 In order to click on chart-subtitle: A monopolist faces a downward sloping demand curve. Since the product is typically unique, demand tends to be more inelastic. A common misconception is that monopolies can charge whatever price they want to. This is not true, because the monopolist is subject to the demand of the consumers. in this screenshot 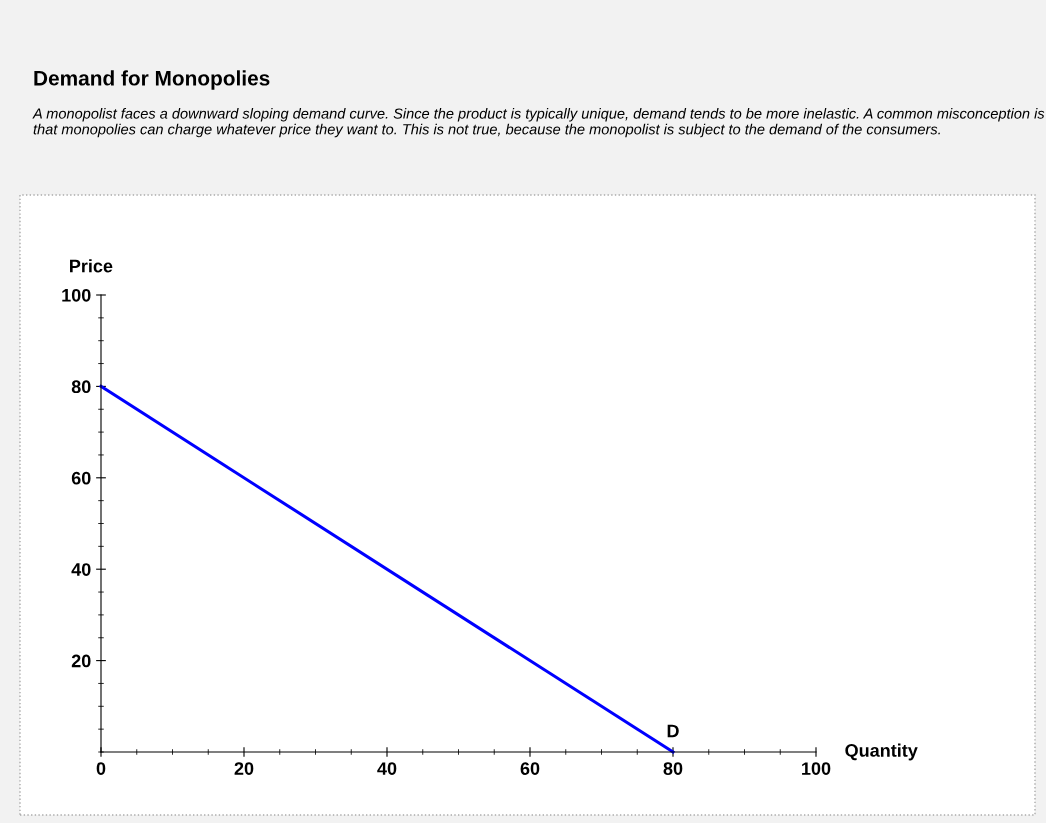, I will do `click(538, 123)`.